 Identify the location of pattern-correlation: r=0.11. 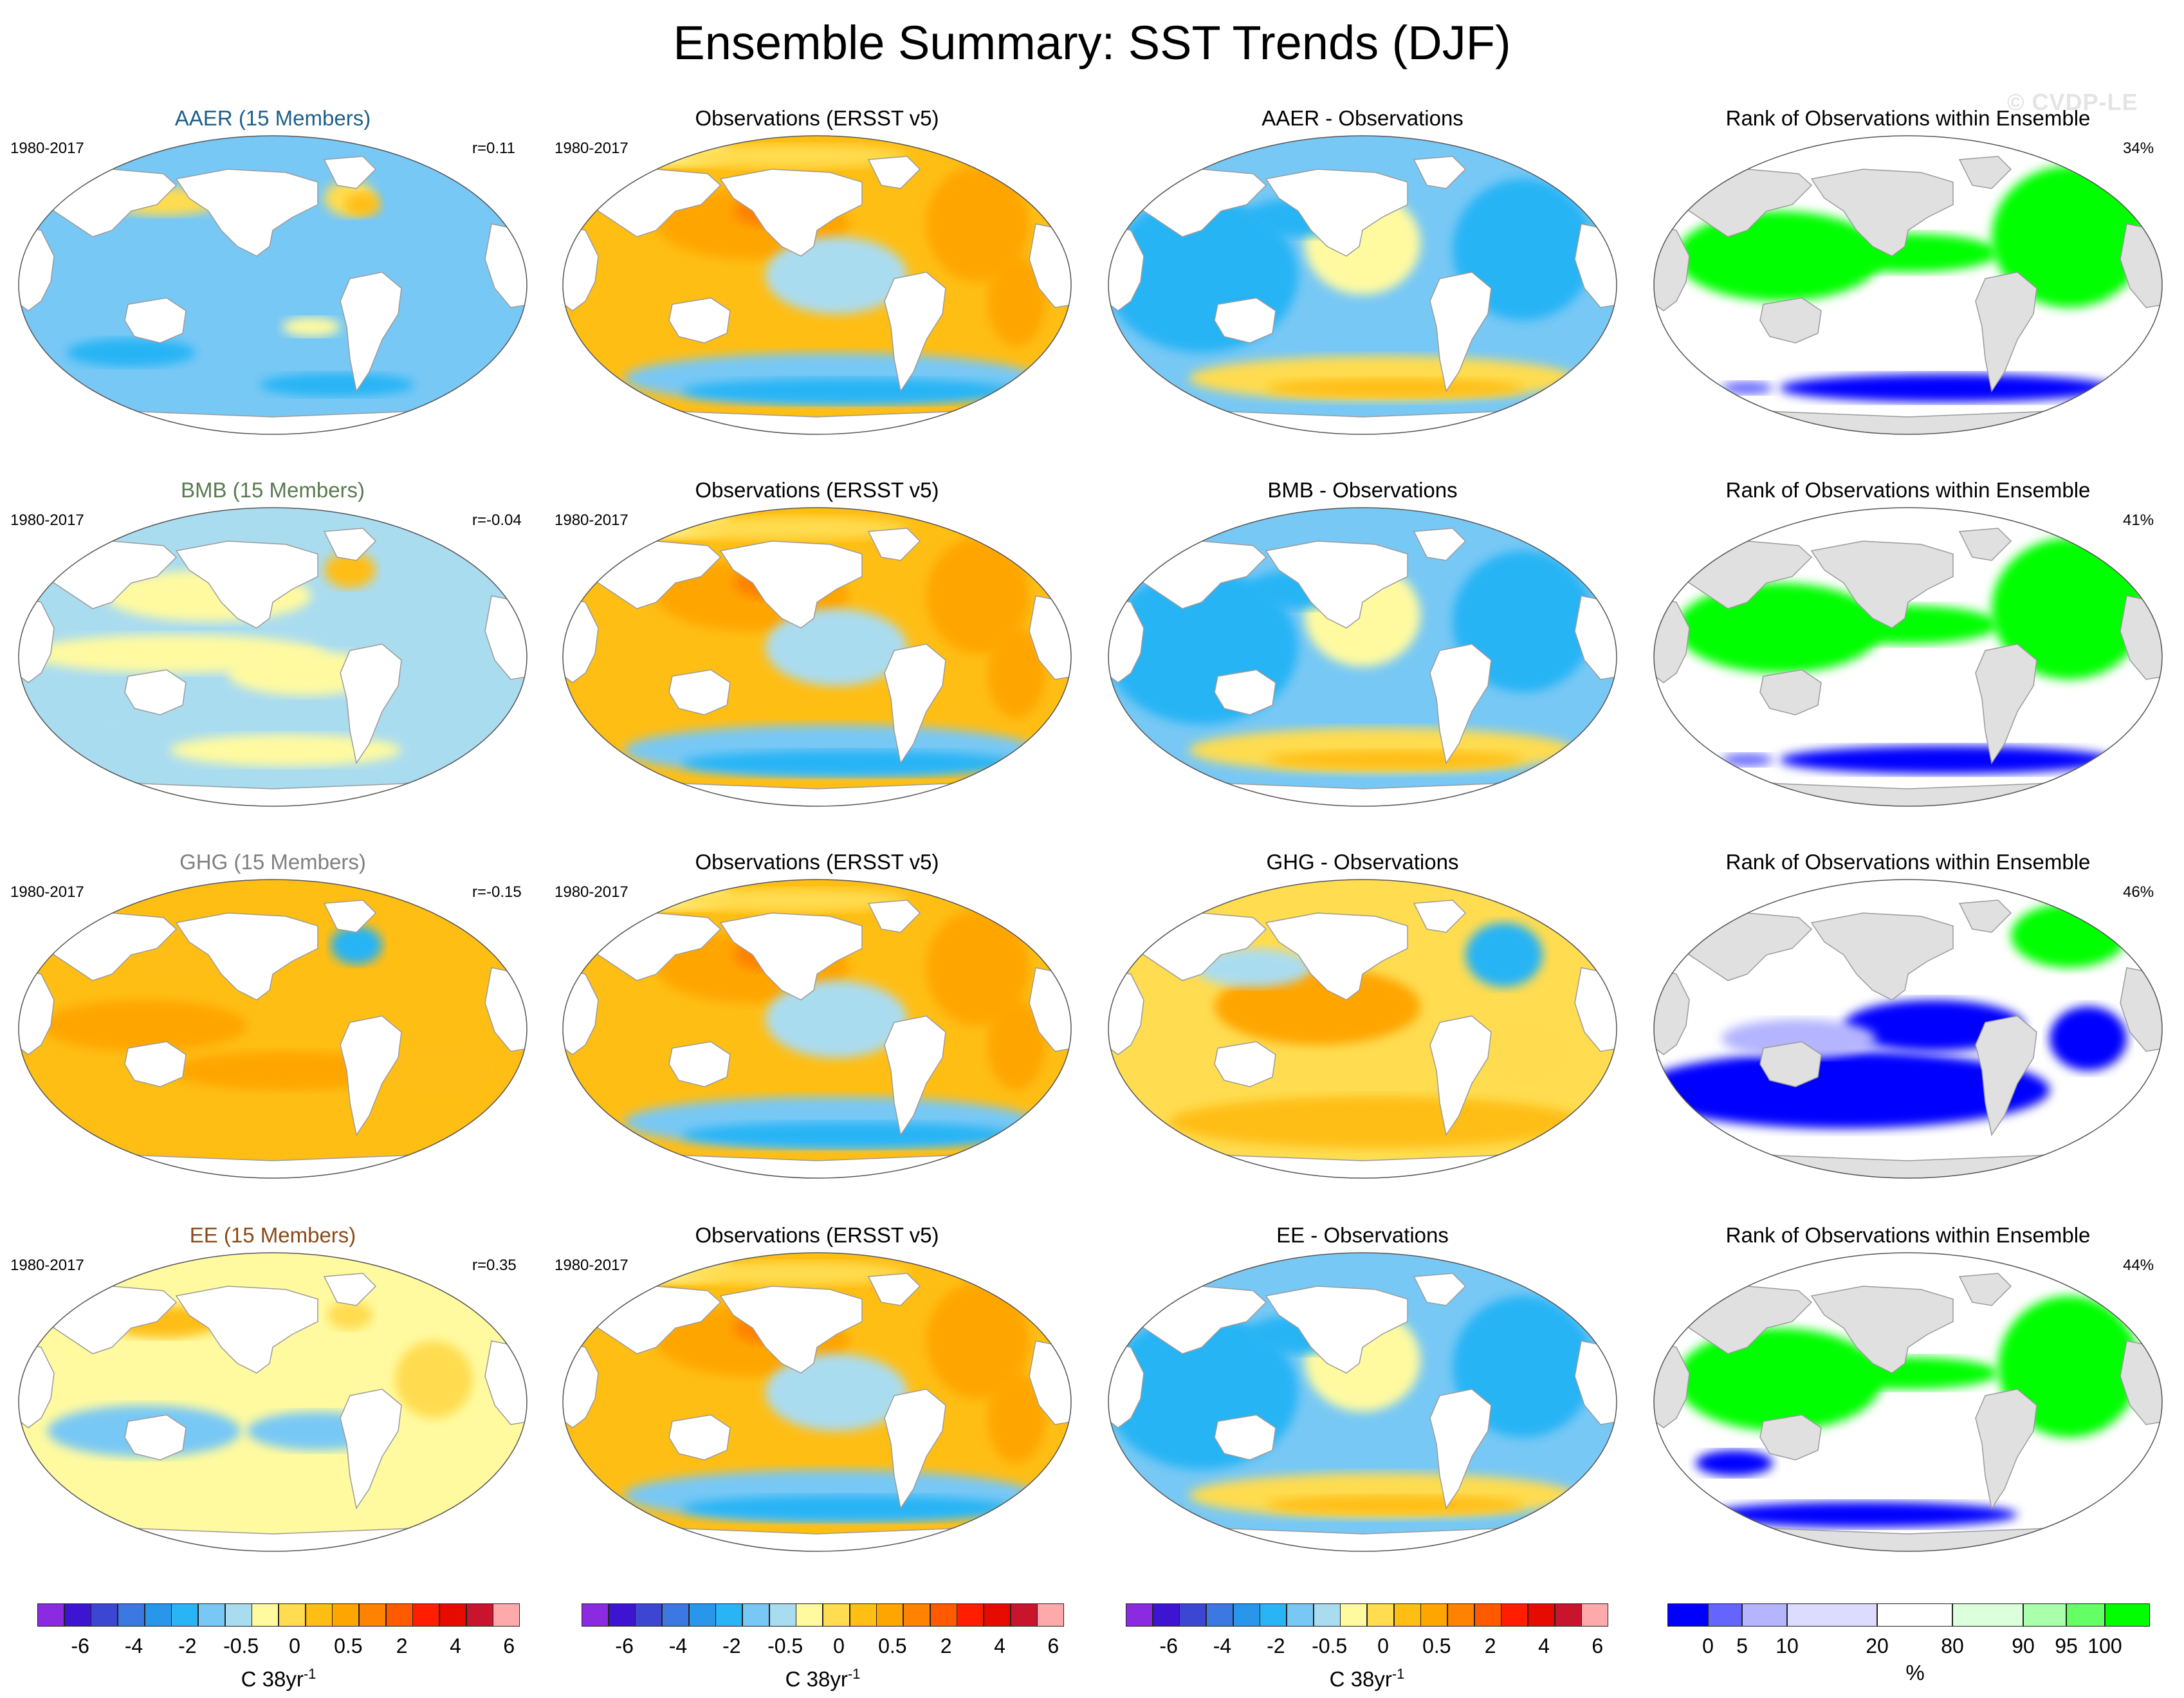
(494, 148).